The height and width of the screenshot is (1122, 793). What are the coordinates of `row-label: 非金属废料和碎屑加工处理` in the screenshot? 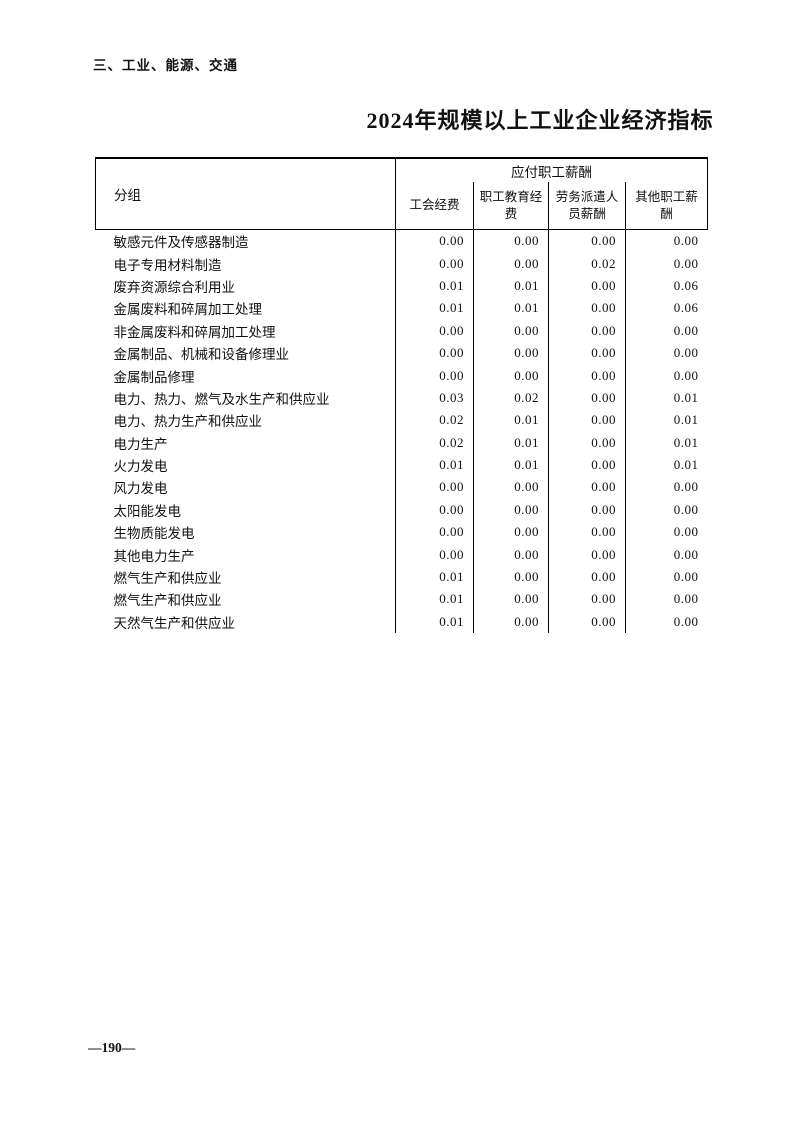 It's located at (194, 332).